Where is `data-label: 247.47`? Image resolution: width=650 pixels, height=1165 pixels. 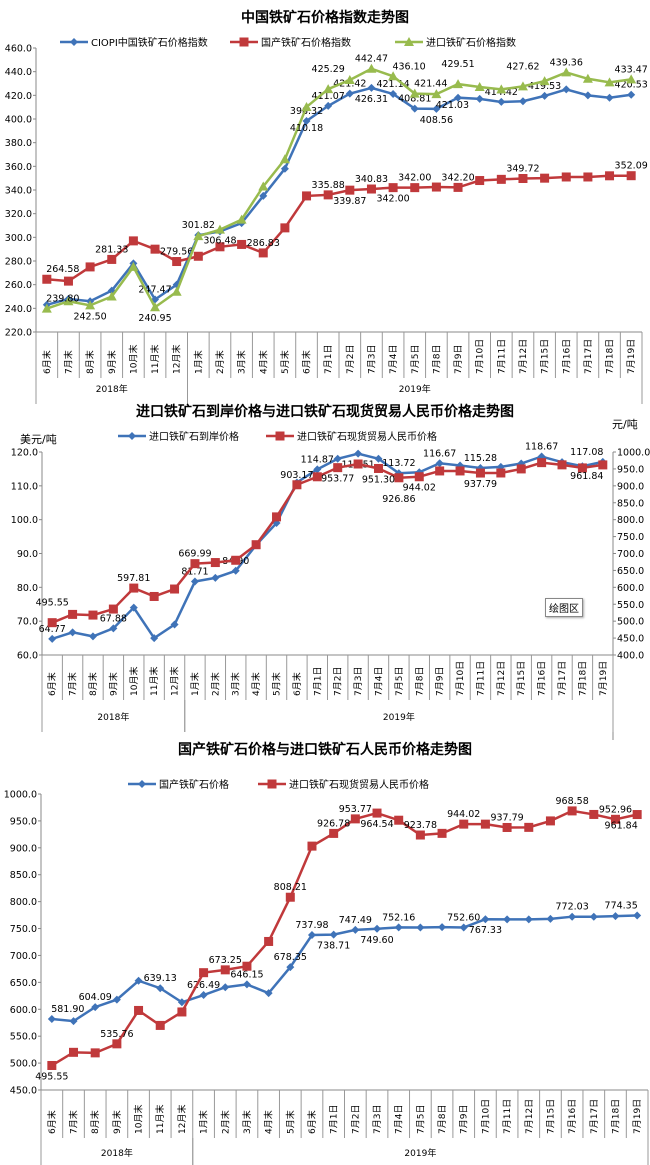
data-label: 247.47 is located at coordinates (154, 289).